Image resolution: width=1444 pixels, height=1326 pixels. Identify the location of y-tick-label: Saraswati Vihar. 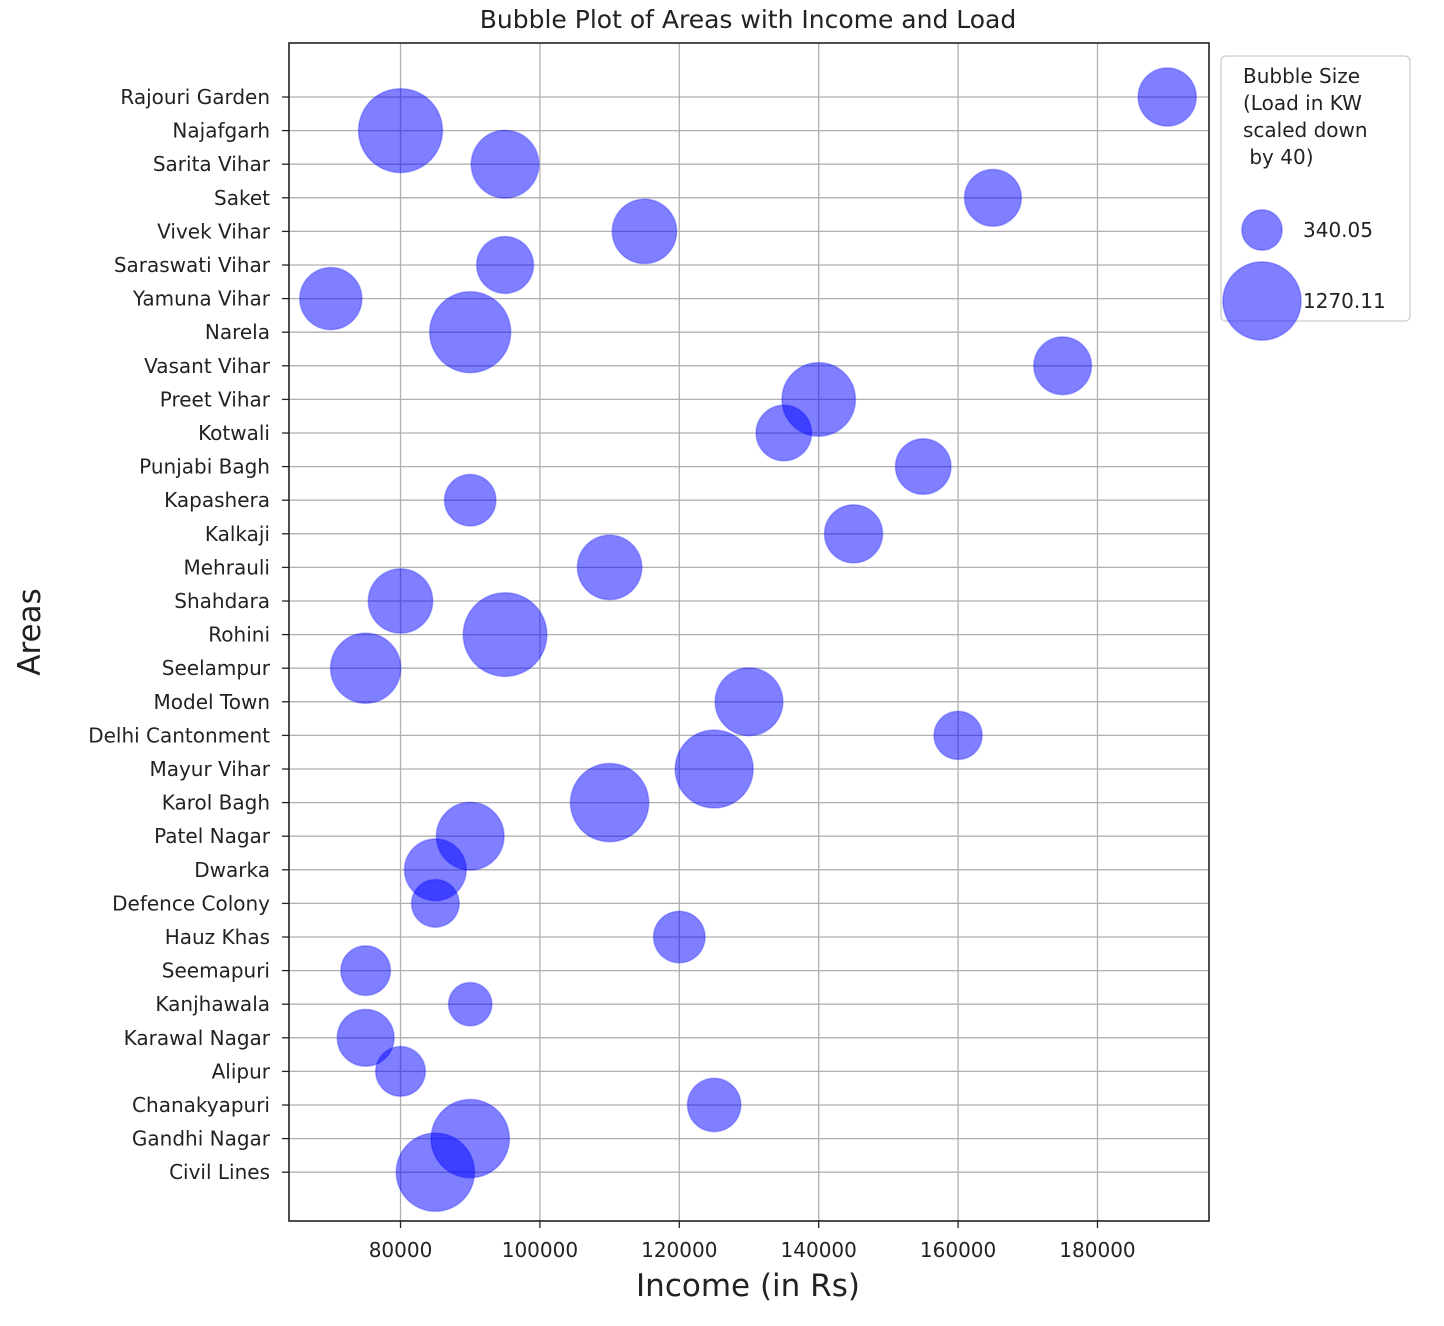
(192, 265).